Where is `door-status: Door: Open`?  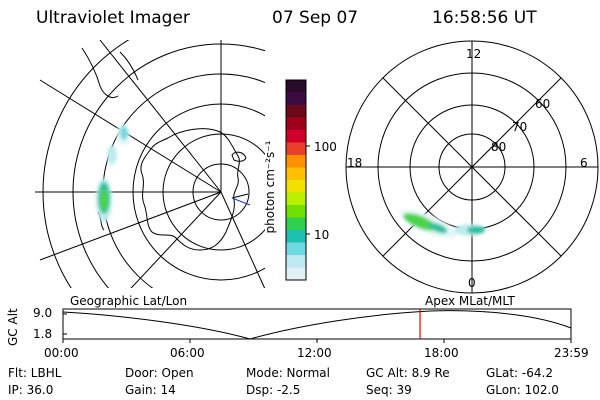 door-status: Door: Open is located at coordinates (159, 373).